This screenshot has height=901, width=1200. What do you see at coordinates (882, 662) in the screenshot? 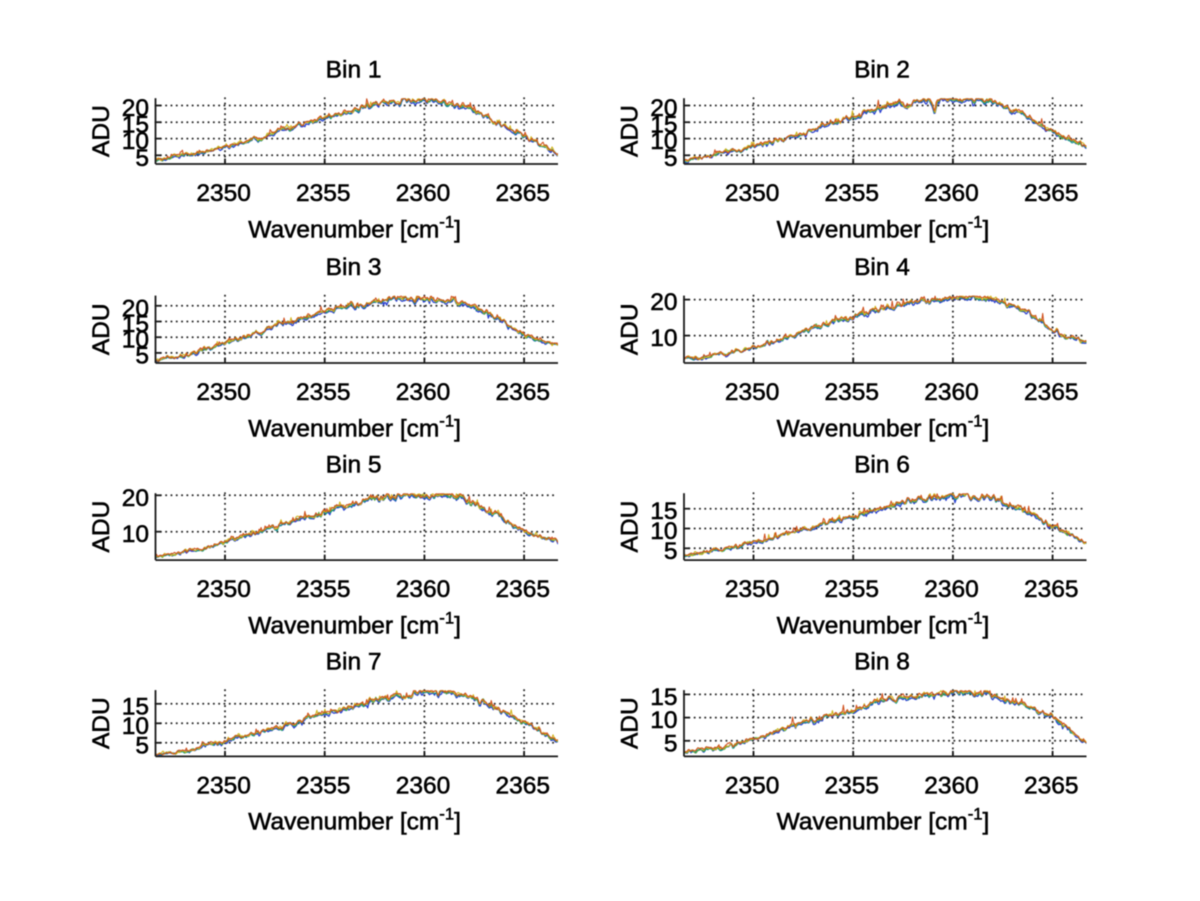
I see `svg-text: Bin 8` at bounding box center [882, 662].